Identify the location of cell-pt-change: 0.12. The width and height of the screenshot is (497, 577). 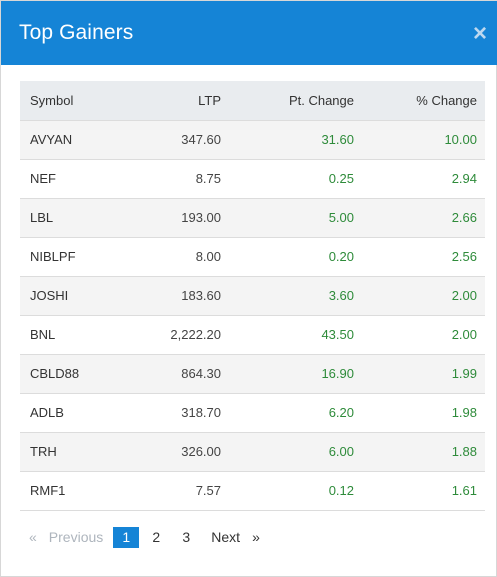
(341, 490).